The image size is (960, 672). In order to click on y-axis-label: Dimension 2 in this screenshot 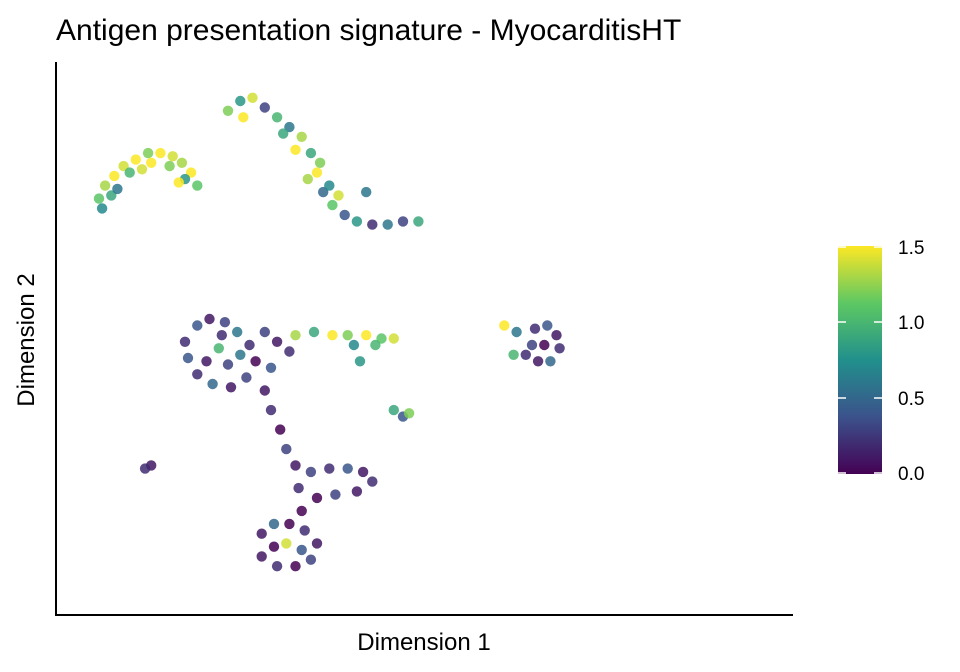, I will do `click(26, 339)`.